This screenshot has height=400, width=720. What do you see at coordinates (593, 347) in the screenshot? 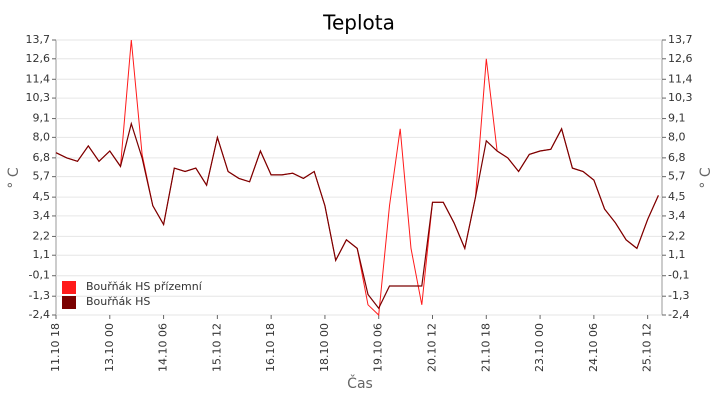
I see `x-tick-label: 24.10 06` at bounding box center [593, 347].